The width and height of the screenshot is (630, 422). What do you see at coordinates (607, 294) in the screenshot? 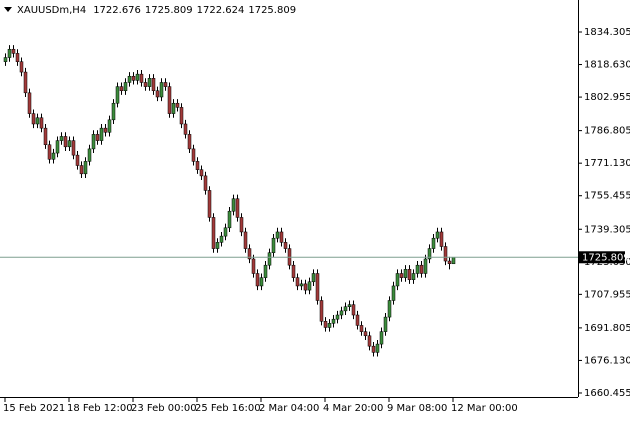
I see `y-tick-label: 1707.955` at bounding box center [607, 294].